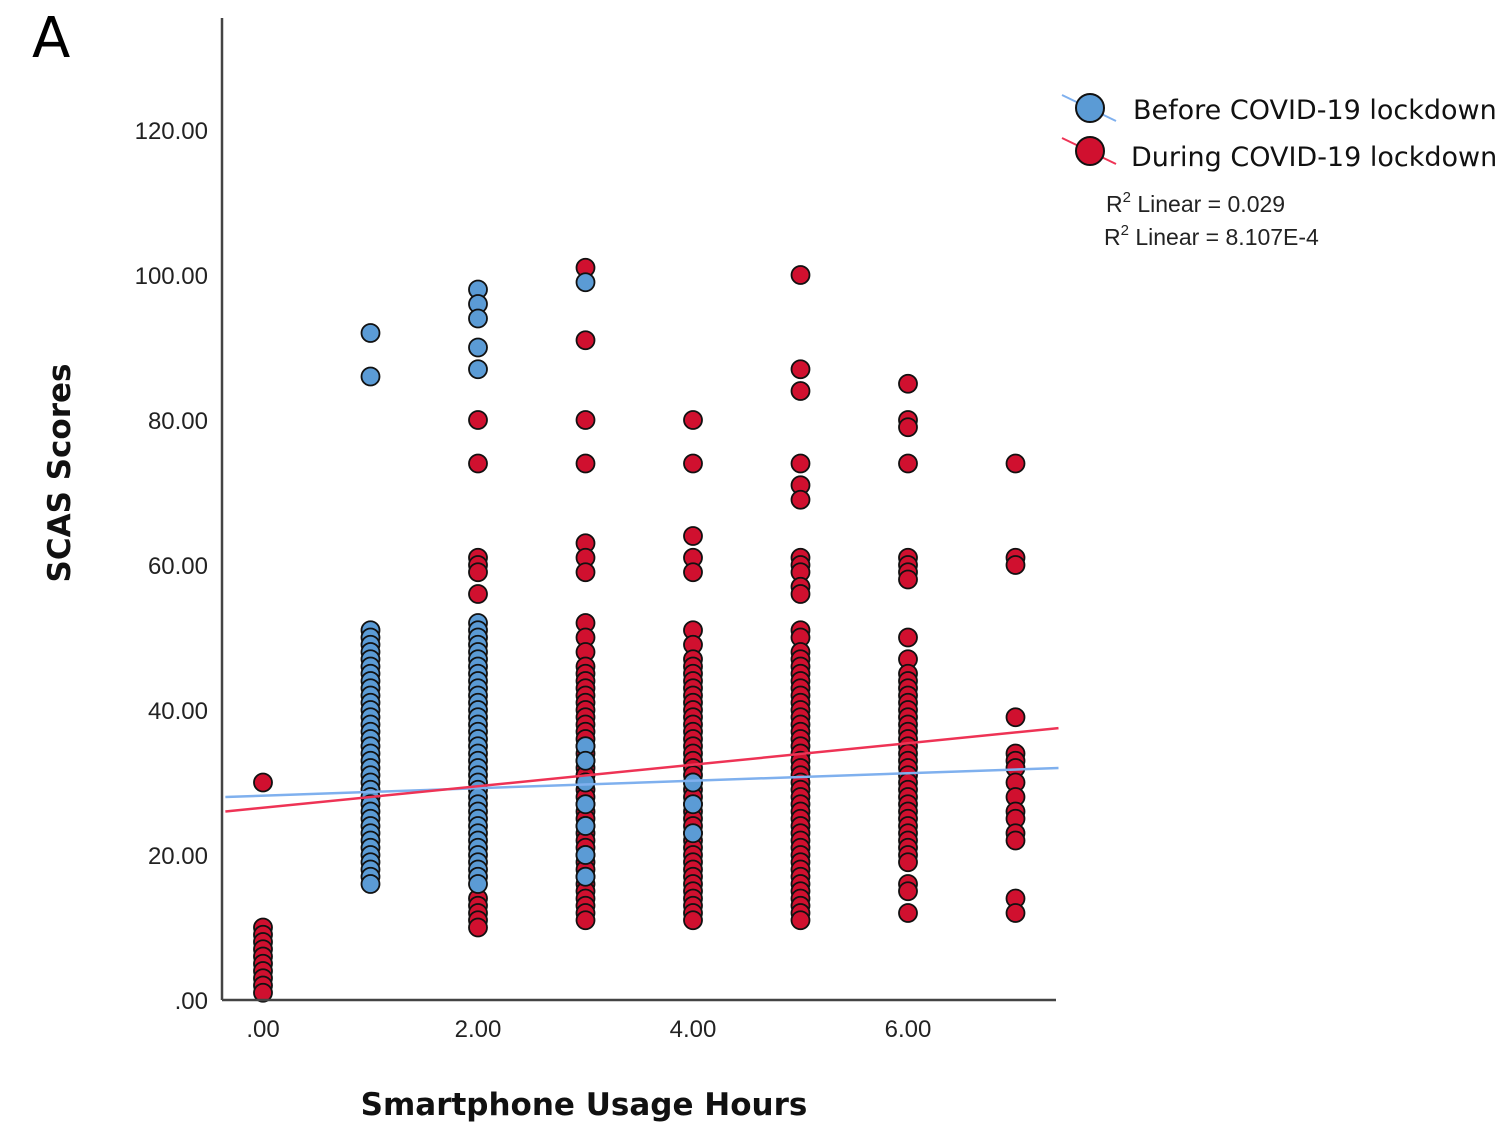  What do you see at coordinates (1090, 151) in the screenshot?
I see `legend-marker-during` at bounding box center [1090, 151].